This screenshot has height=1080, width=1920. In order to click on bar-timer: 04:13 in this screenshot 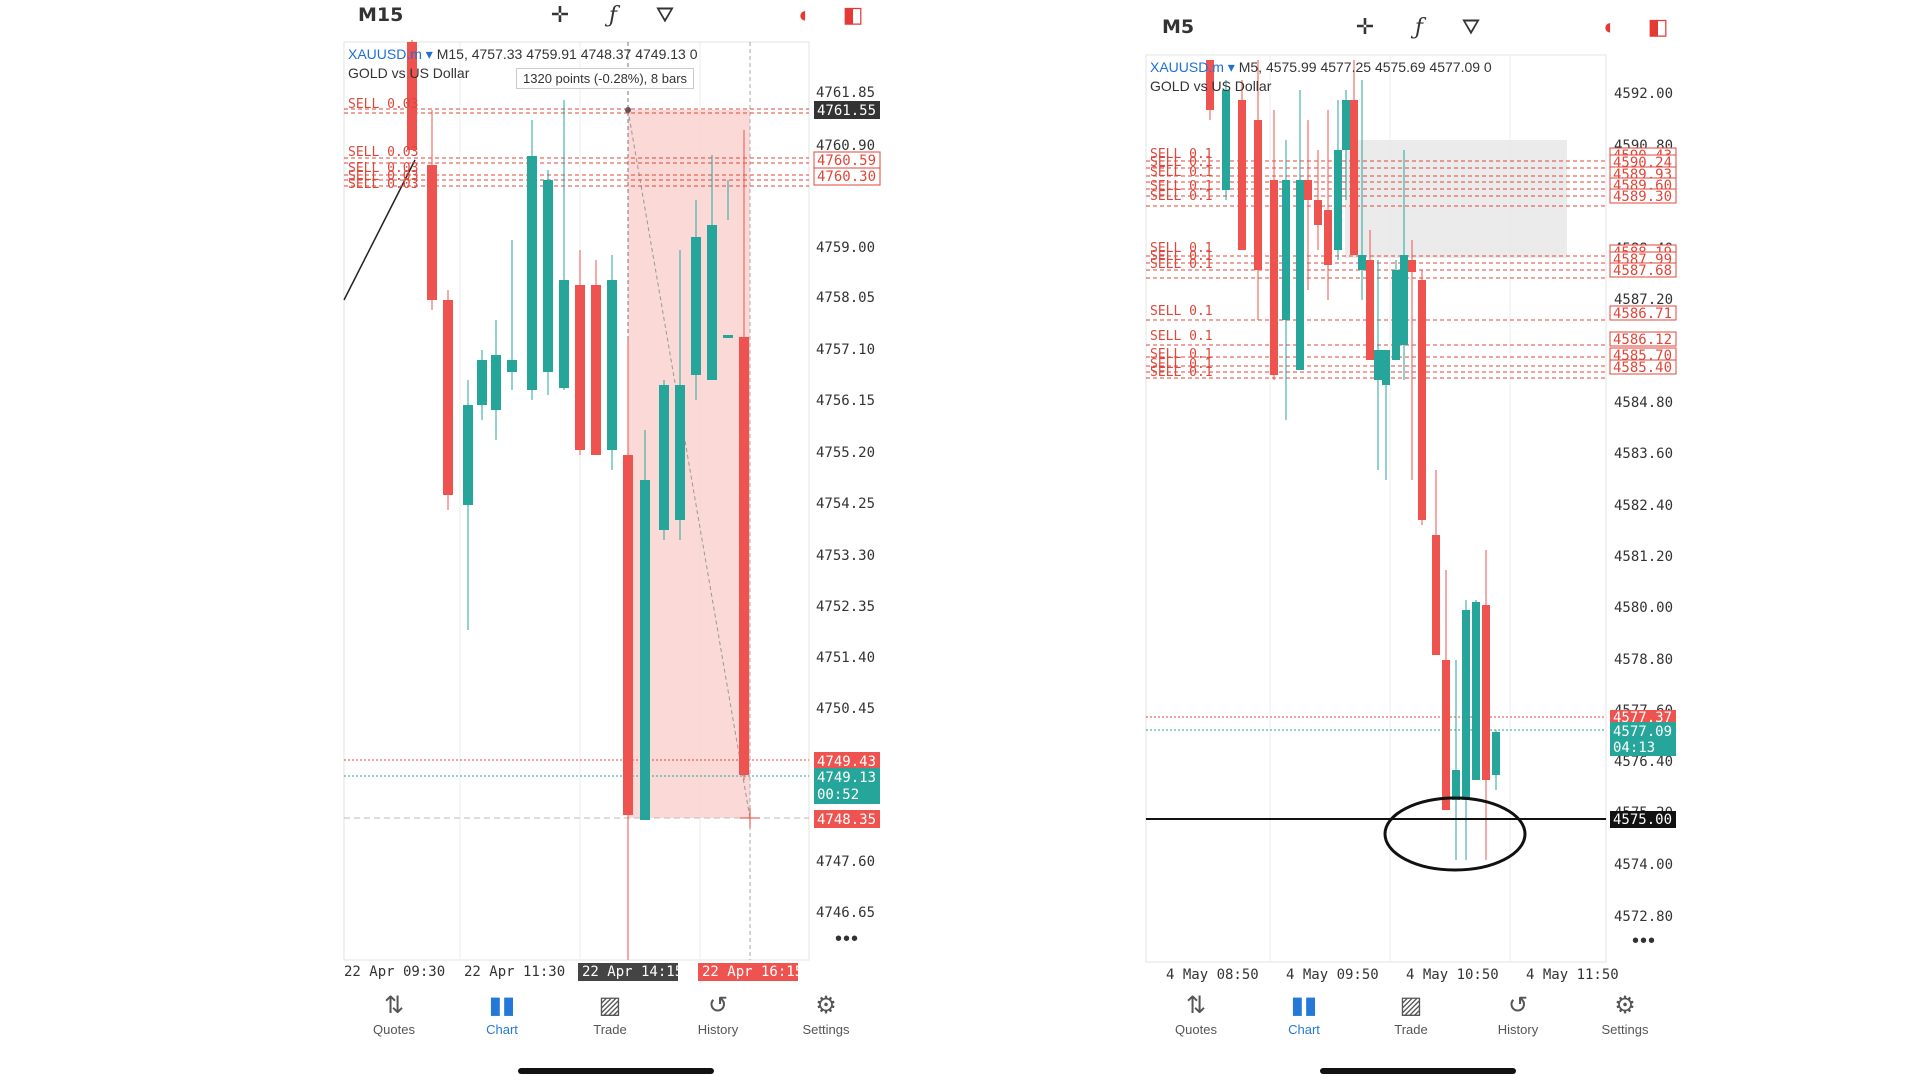, I will do `click(1634, 748)`.